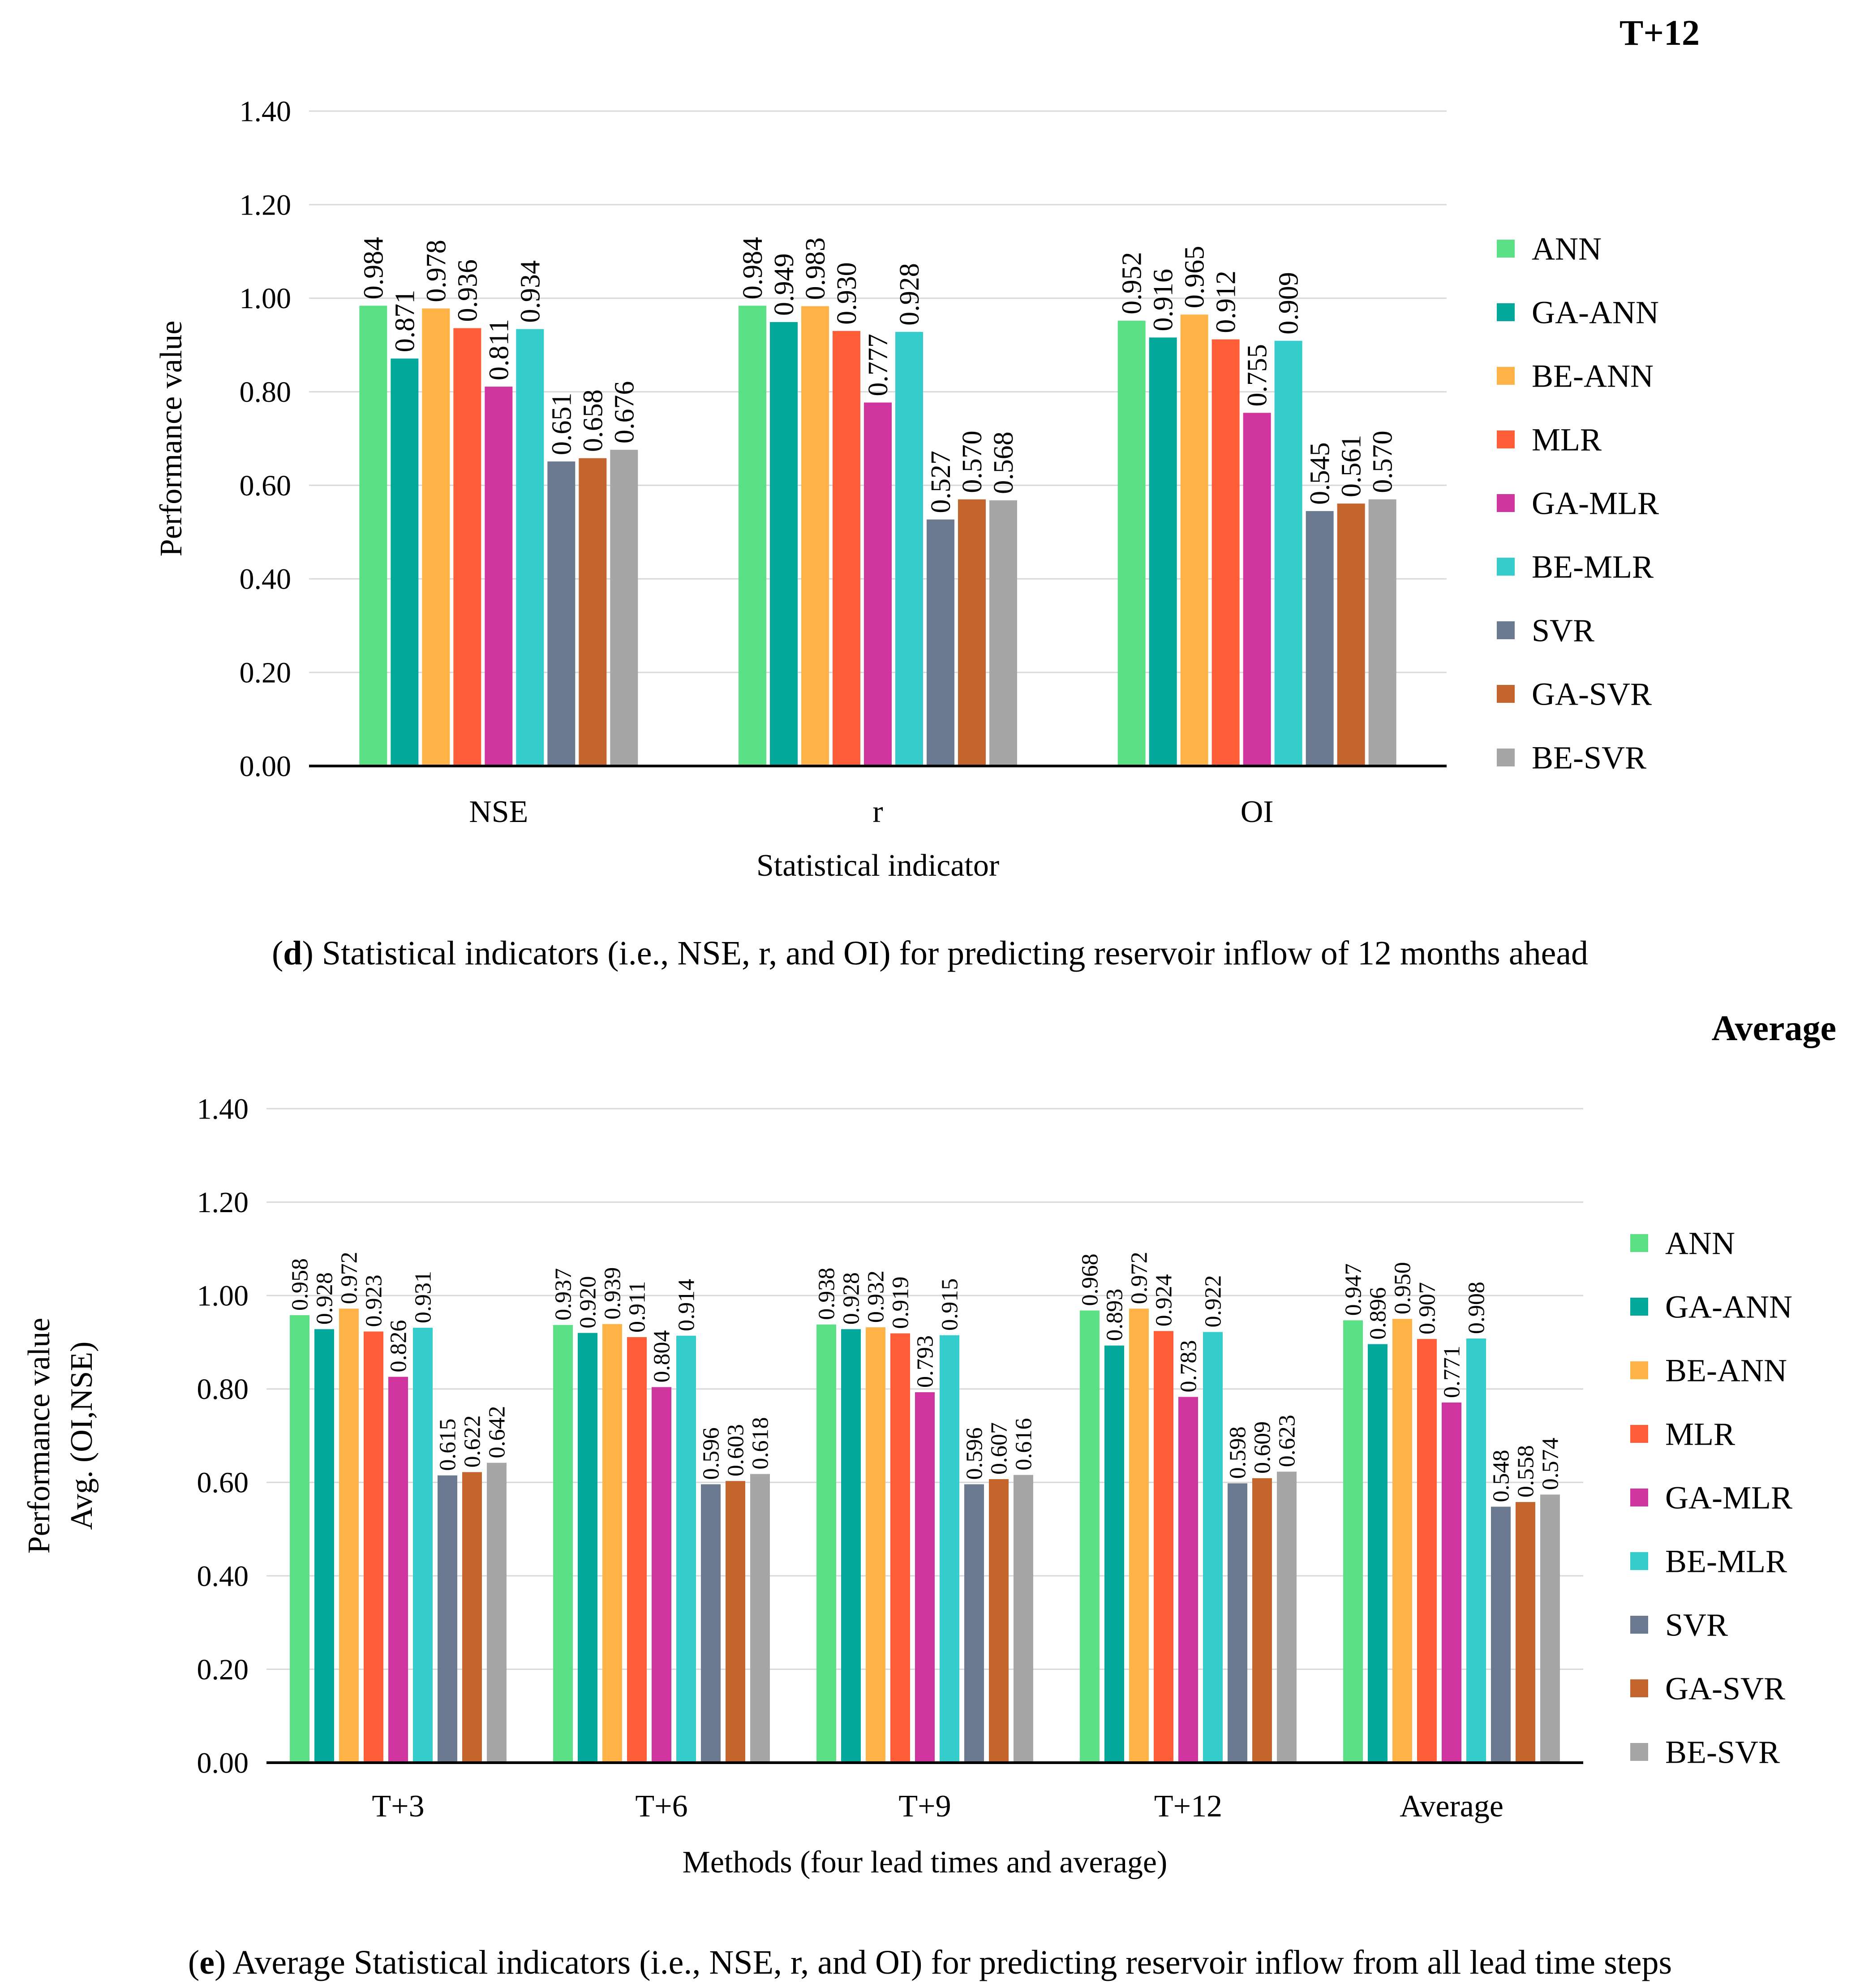  I want to click on chart1-legend-label: ANN, so click(1567, 249).